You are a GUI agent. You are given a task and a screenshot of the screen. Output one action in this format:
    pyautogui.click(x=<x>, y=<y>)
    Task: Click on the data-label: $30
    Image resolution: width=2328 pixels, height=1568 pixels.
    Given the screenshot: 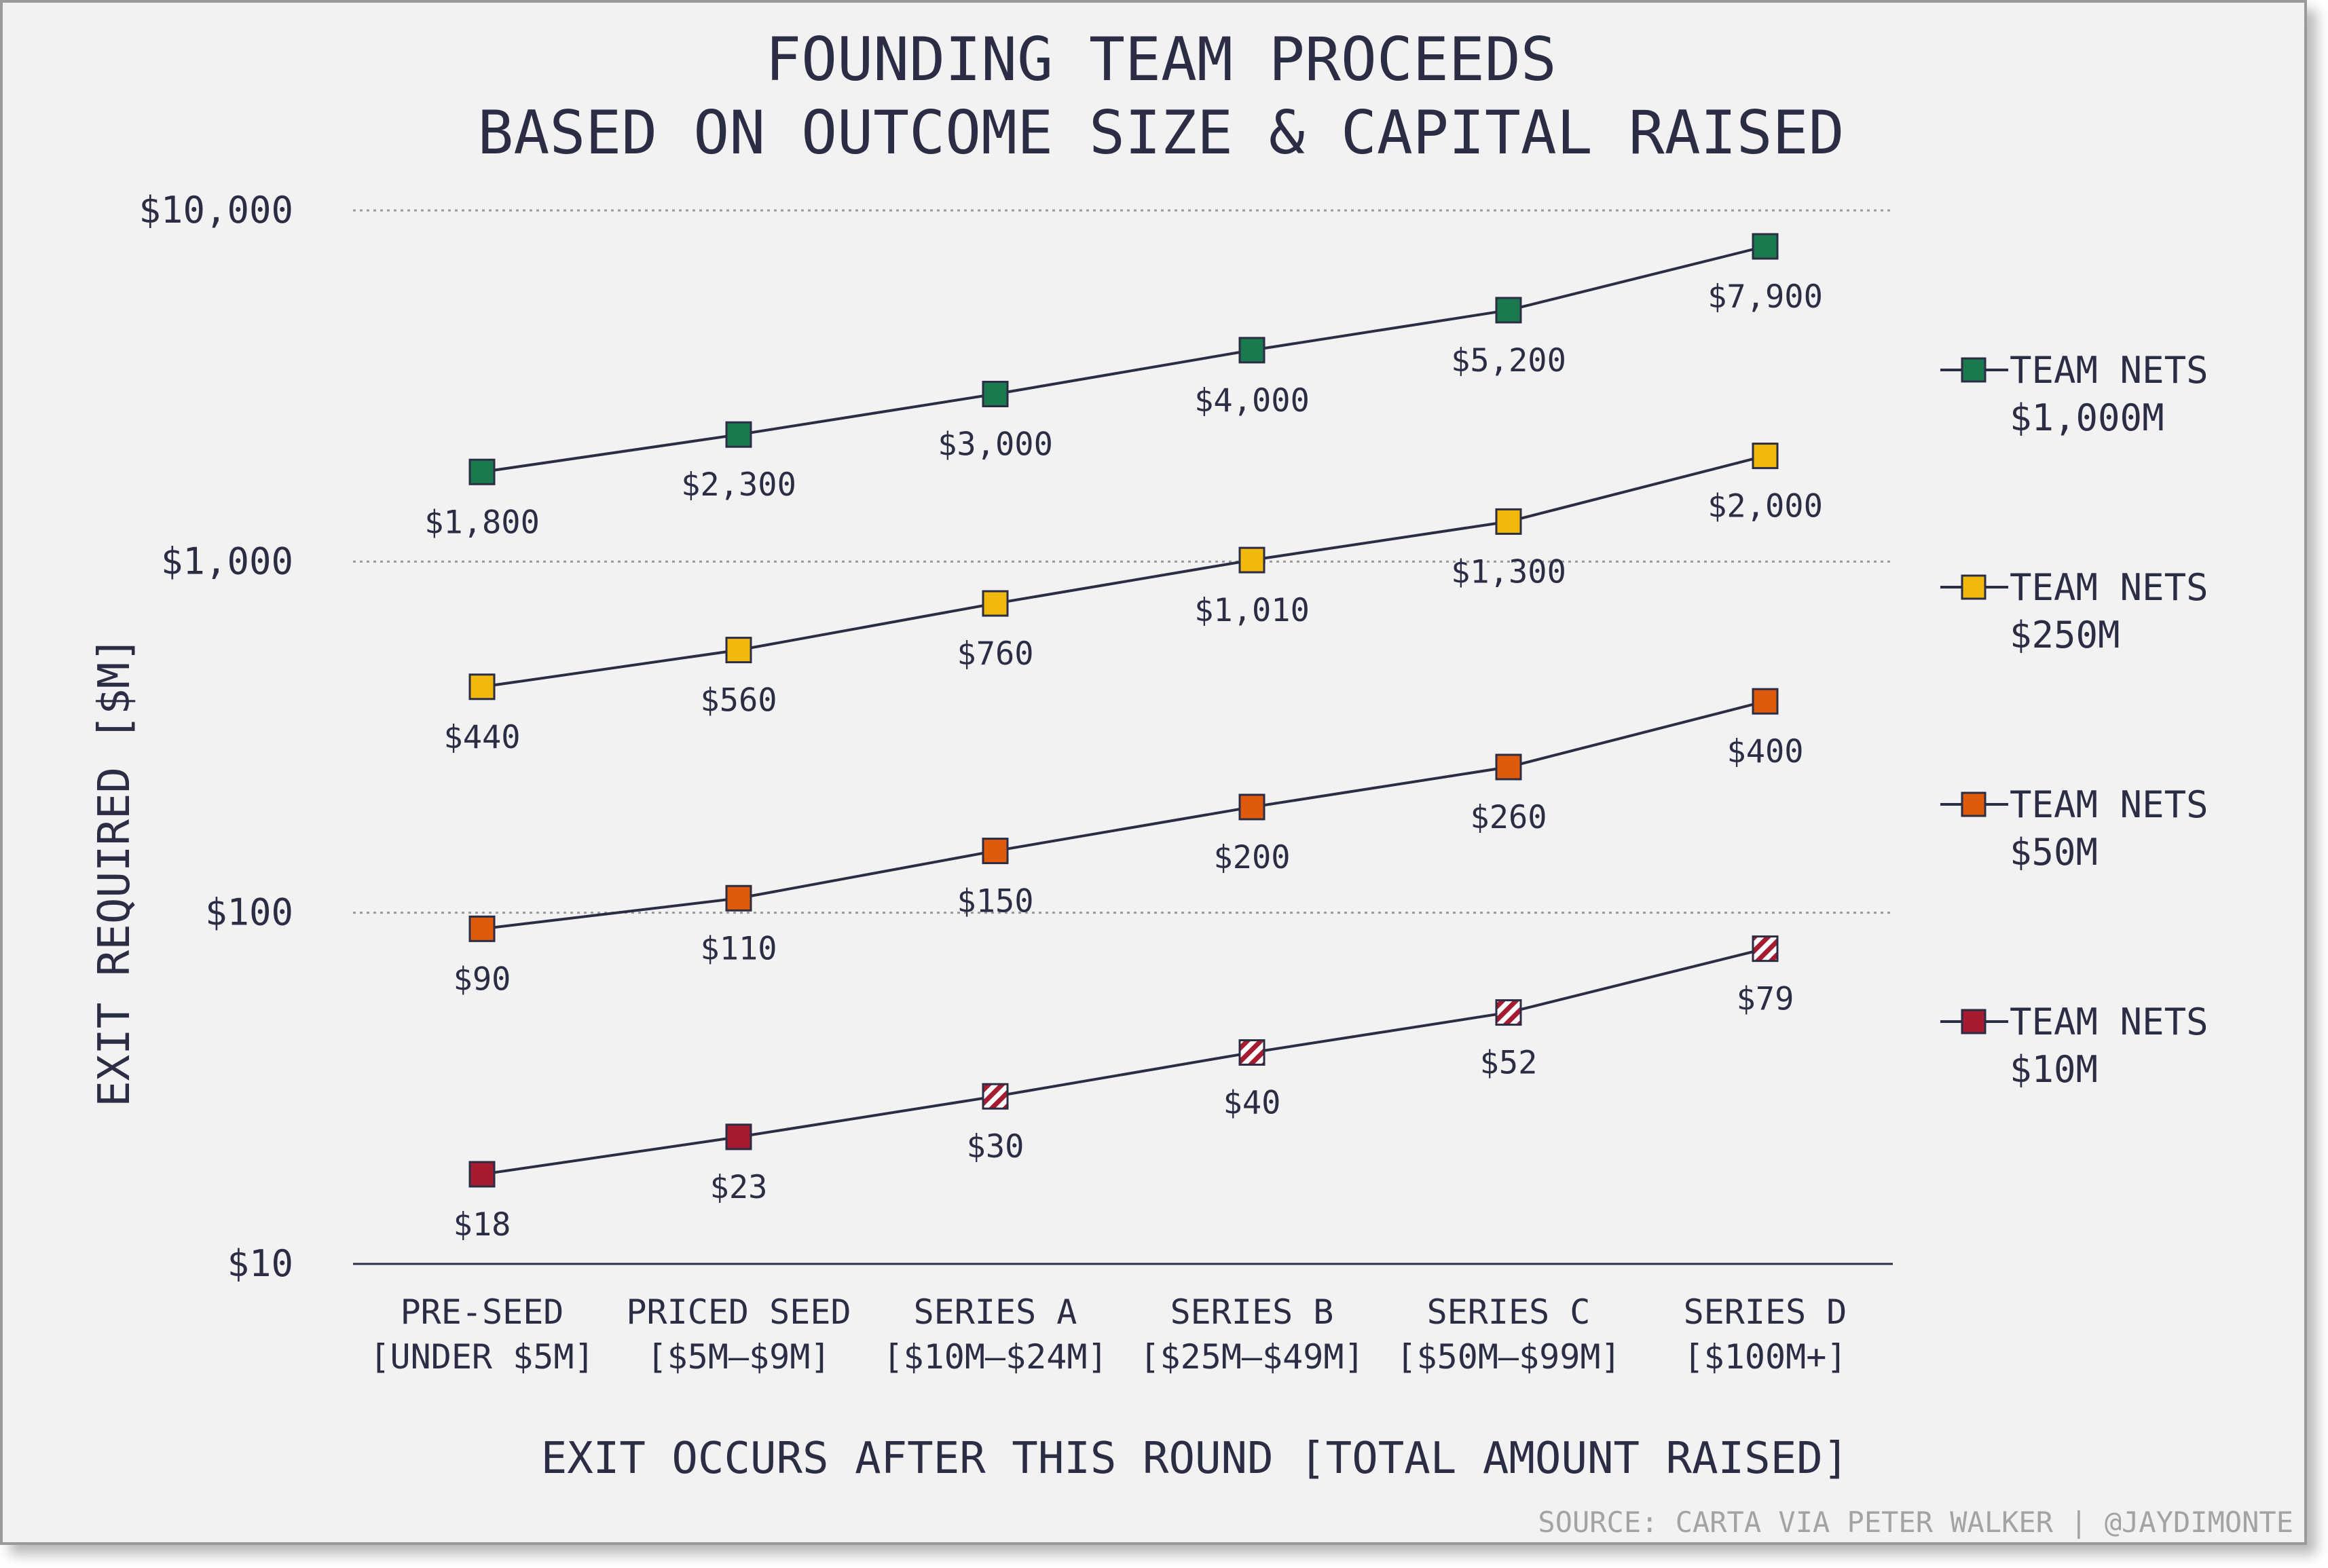 What is the action you would take?
    pyautogui.click(x=995, y=1147)
    